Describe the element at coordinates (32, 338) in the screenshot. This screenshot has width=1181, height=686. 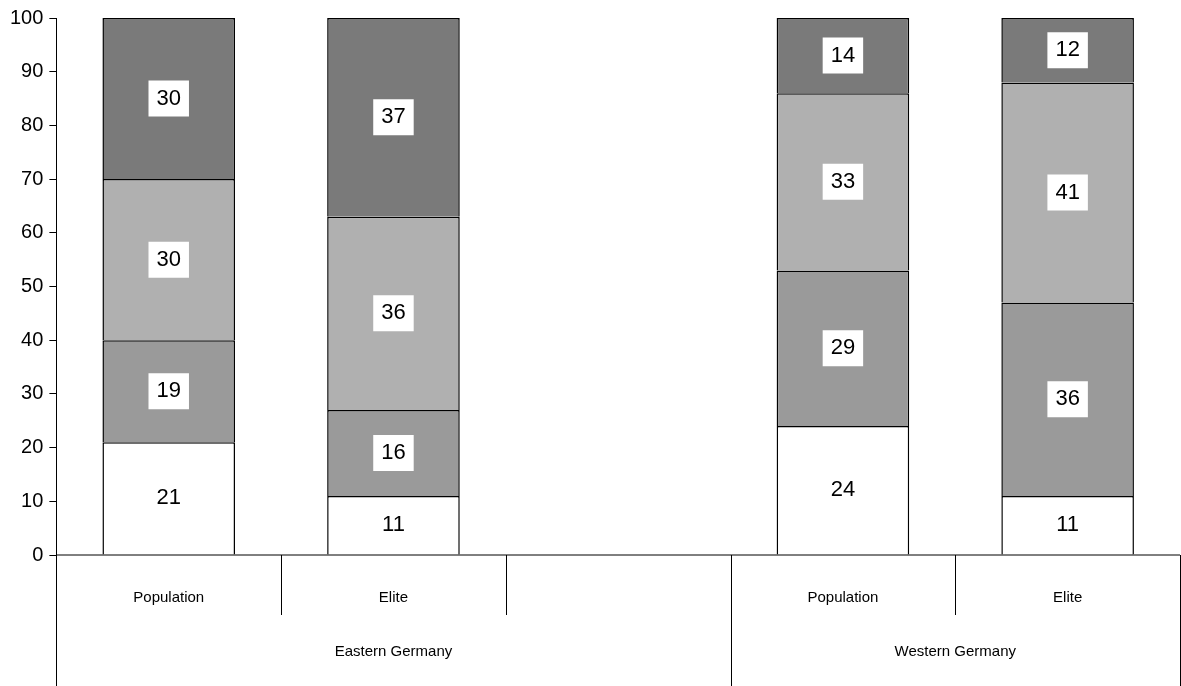
I see `y-tick-label: 40` at that location.